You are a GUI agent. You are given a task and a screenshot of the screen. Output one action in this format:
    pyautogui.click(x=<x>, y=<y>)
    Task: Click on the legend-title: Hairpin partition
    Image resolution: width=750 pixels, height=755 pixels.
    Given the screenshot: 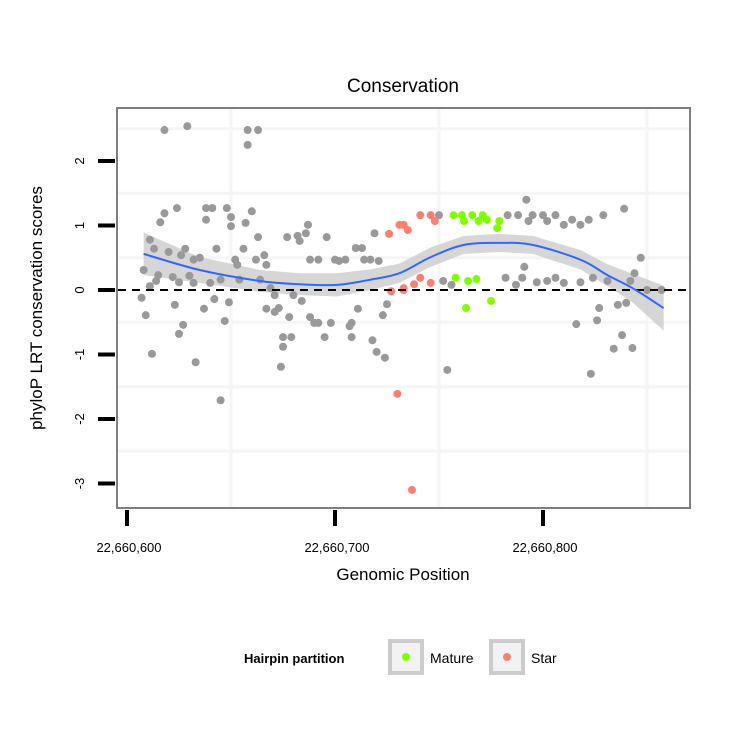 What is the action you would take?
    pyautogui.click(x=294, y=658)
    